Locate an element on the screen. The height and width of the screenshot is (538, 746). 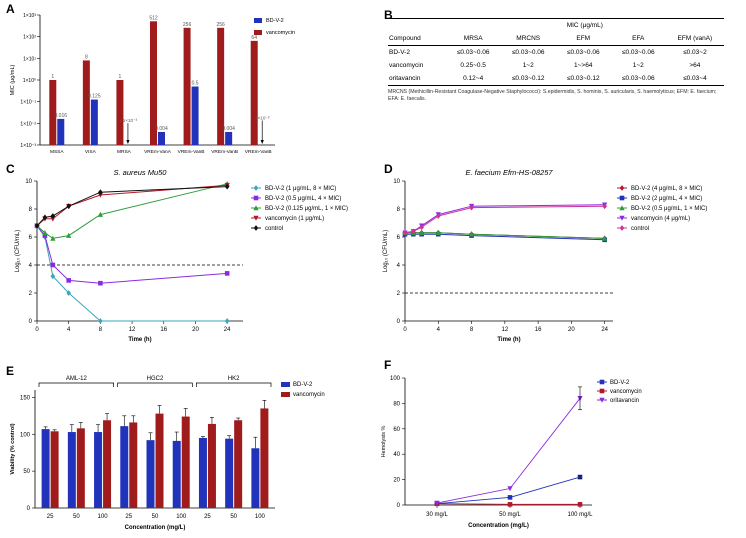
col-mrcns: MRCNS is located at coordinates (528, 39).